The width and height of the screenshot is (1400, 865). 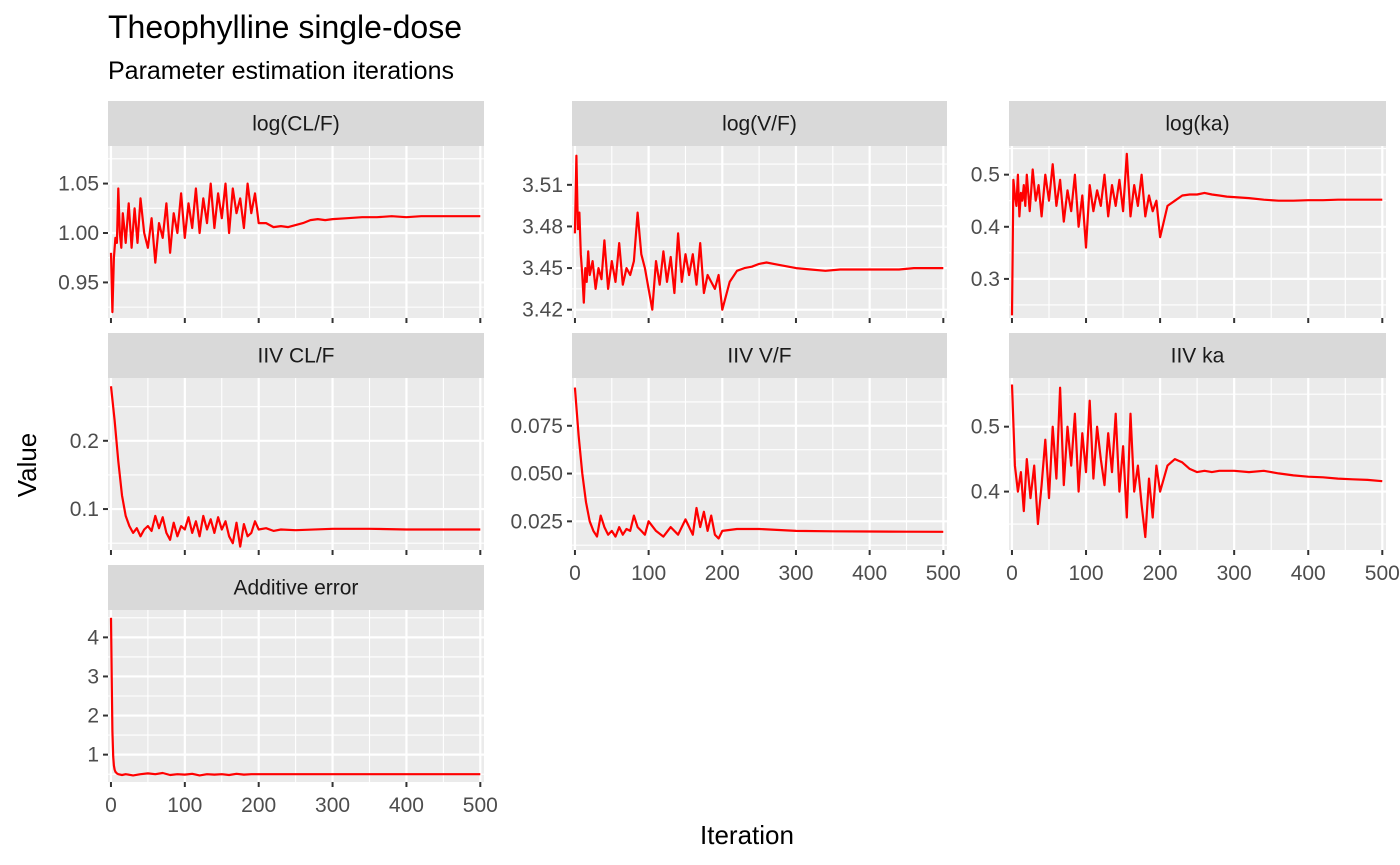 I want to click on chart-subtitle: Parameter estimation iterations, so click(x=281, y=71).